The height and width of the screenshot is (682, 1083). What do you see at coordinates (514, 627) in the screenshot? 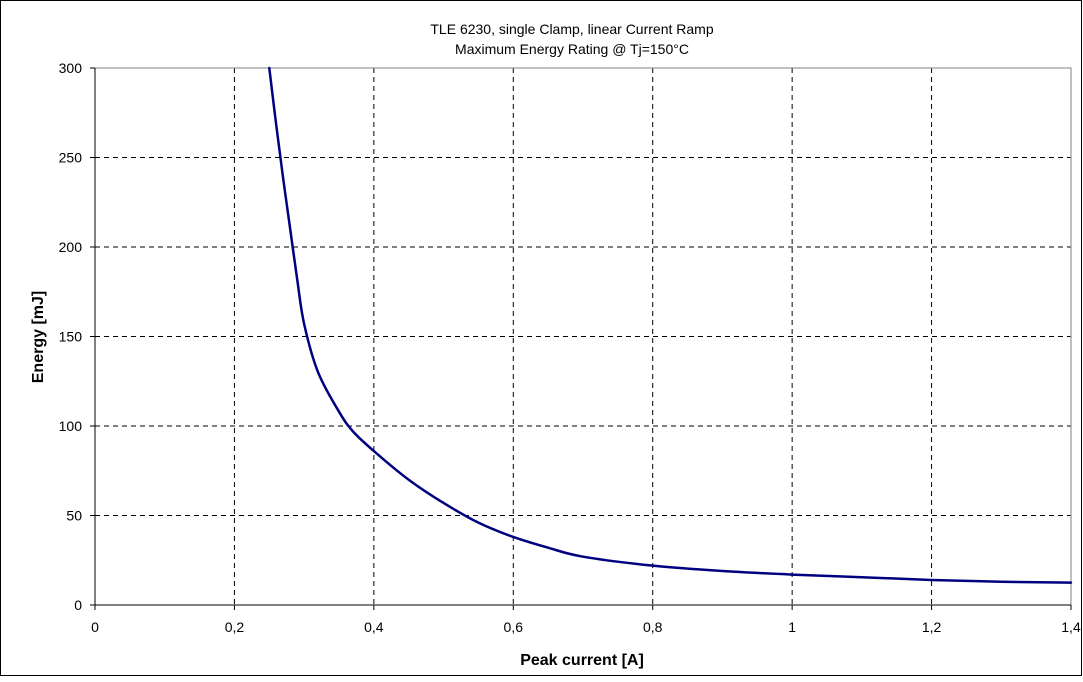
I see `x-tick-label: 0,6` at bounding box center [514, 627].